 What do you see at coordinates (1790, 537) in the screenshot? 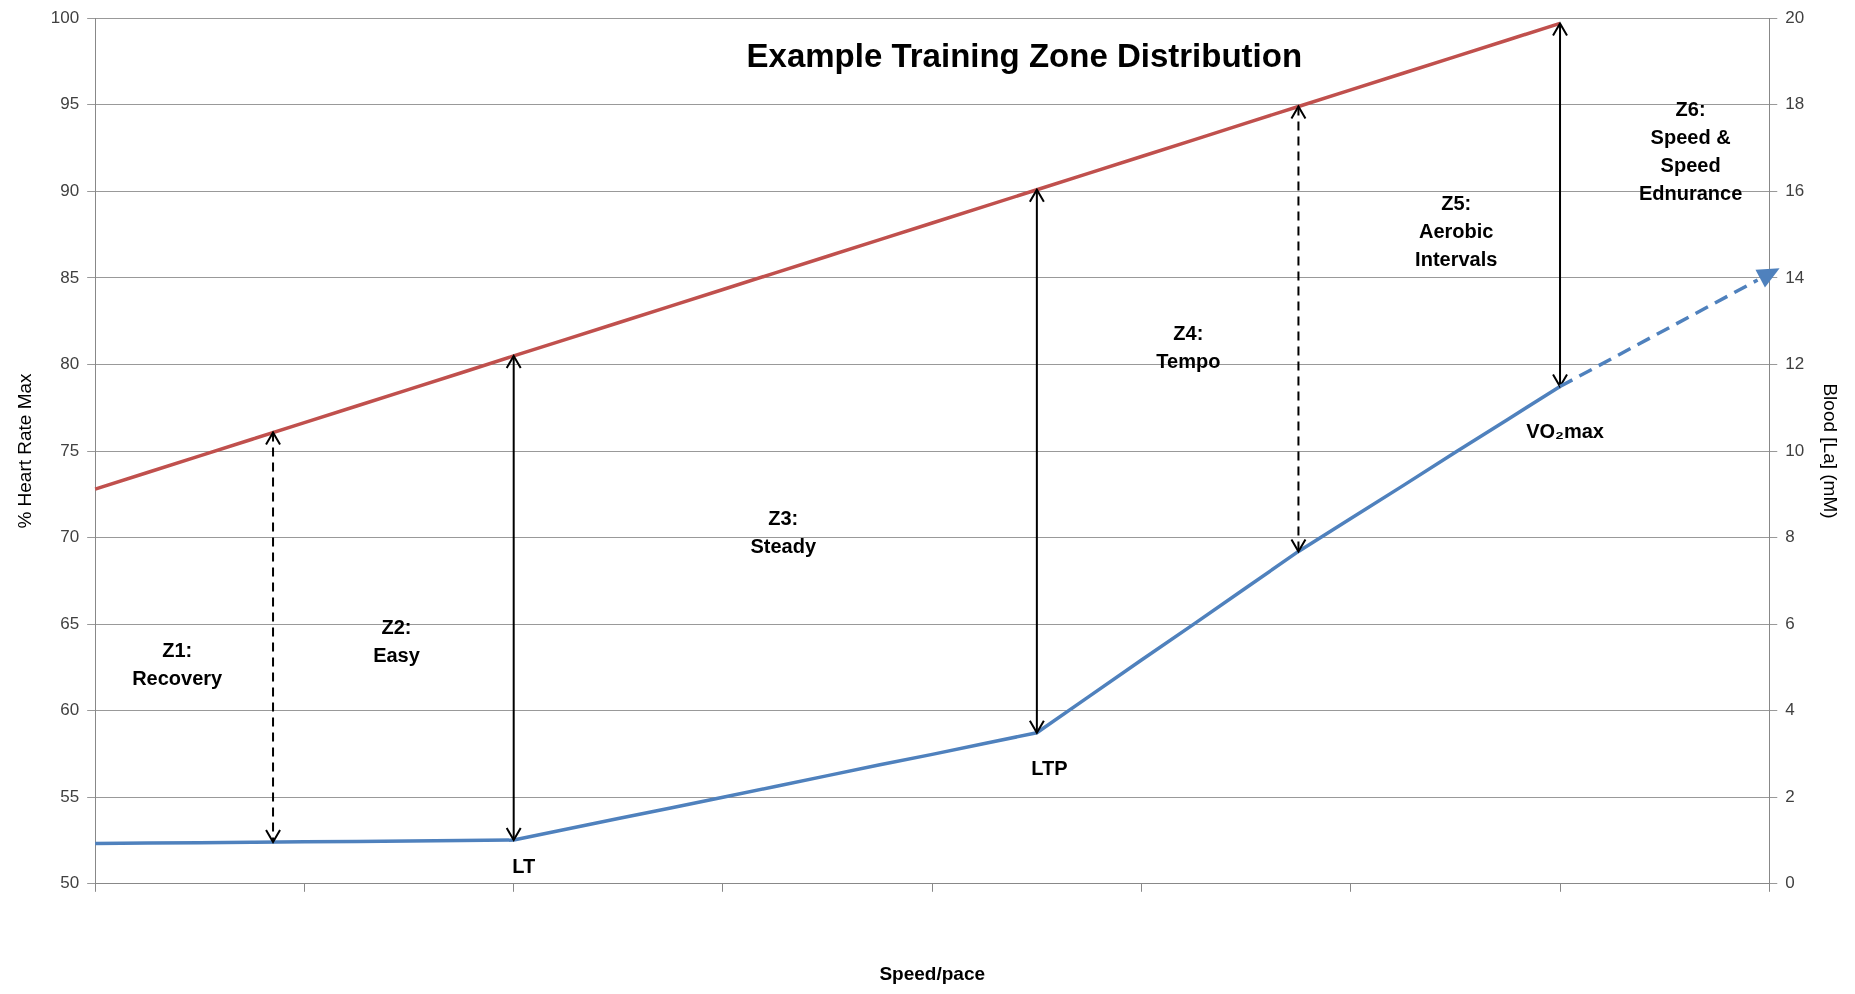
I see `y2-tick-label: 8` at bounding box center [1790, 537].